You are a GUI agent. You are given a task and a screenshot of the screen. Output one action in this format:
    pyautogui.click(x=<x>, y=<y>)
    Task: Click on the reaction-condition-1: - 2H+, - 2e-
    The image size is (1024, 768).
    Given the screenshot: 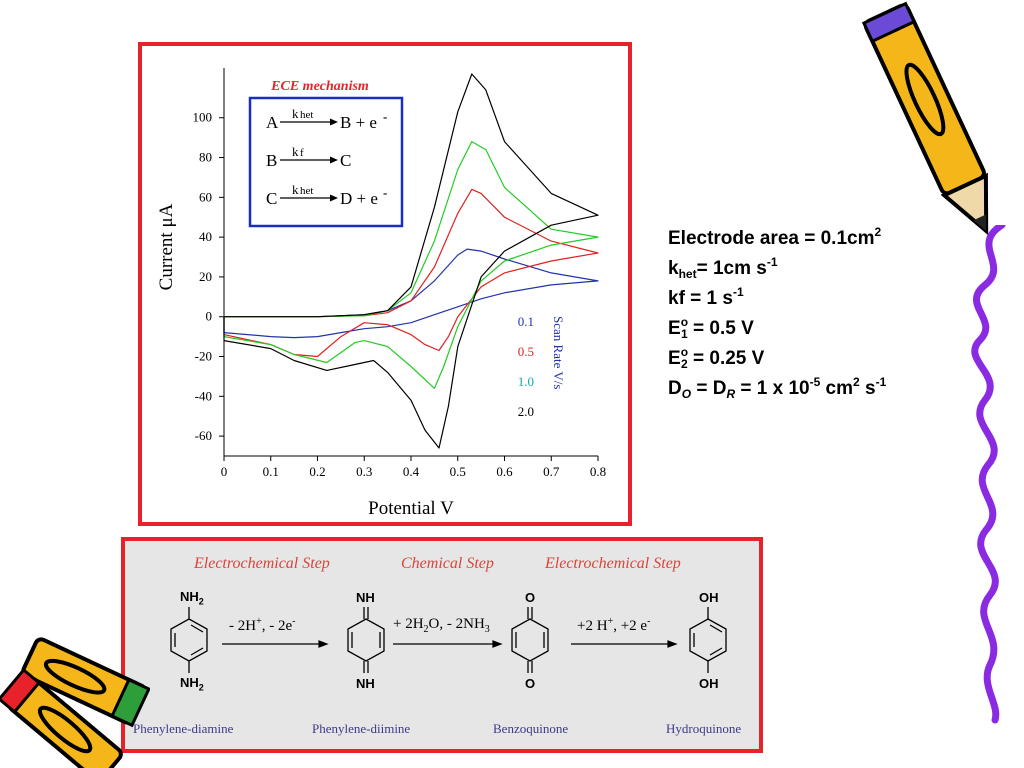 What is the action you would take?
    pyautogui.click(x=262, y=625)
    